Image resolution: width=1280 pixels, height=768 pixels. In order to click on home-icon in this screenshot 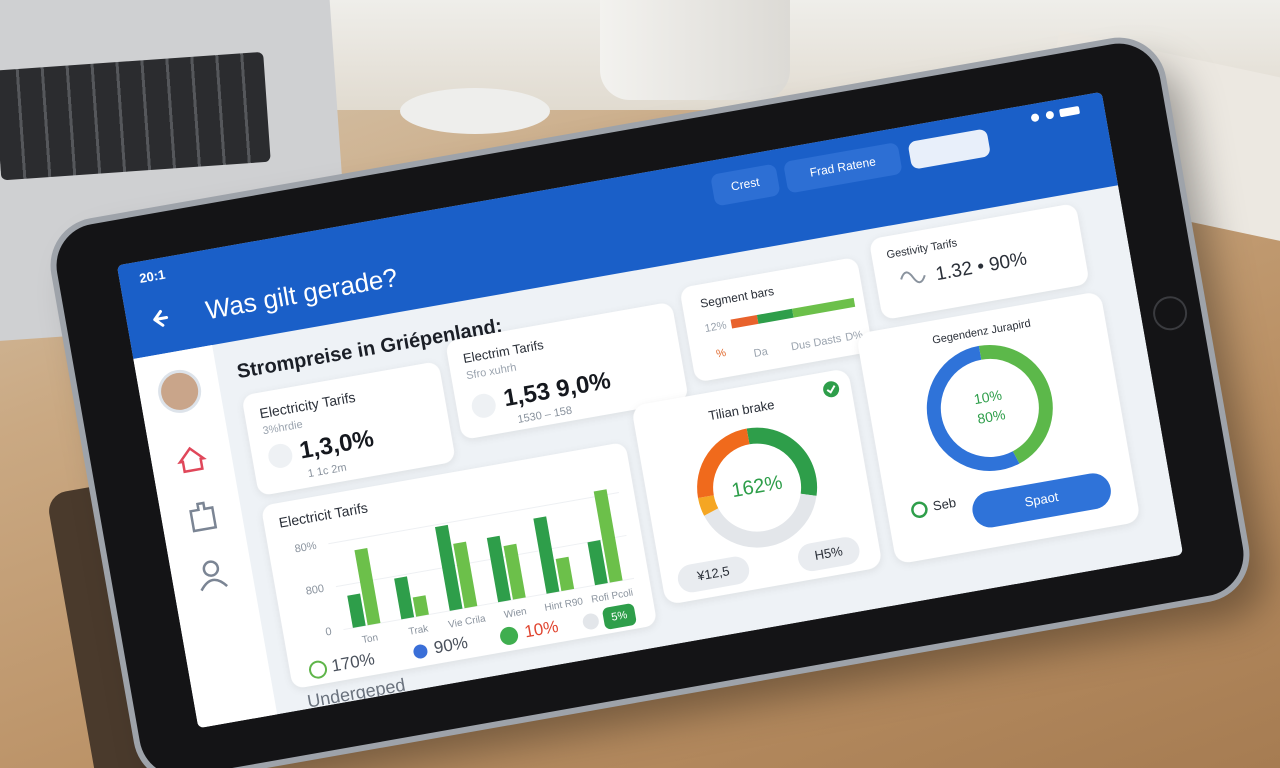, I will do `click(192, 460)`.